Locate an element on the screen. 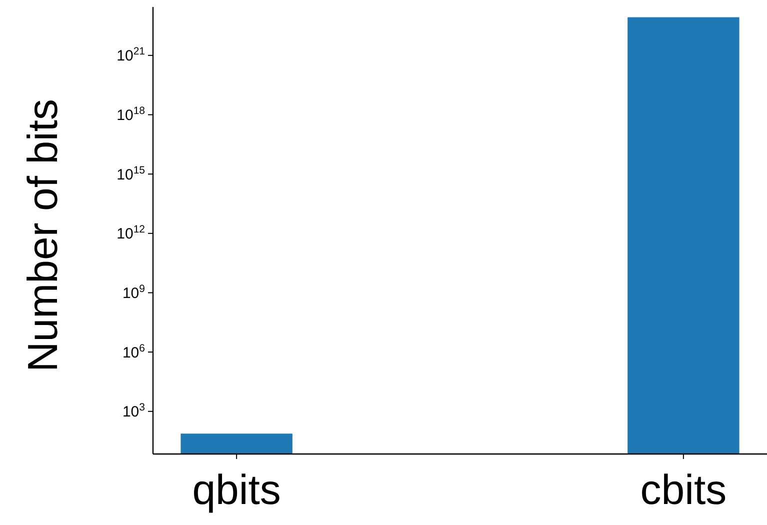 Image resolution: width=767 pixels, height=525 pixels. y-tick-label: 10$^{3}$ is located at coordinates (134, 411).